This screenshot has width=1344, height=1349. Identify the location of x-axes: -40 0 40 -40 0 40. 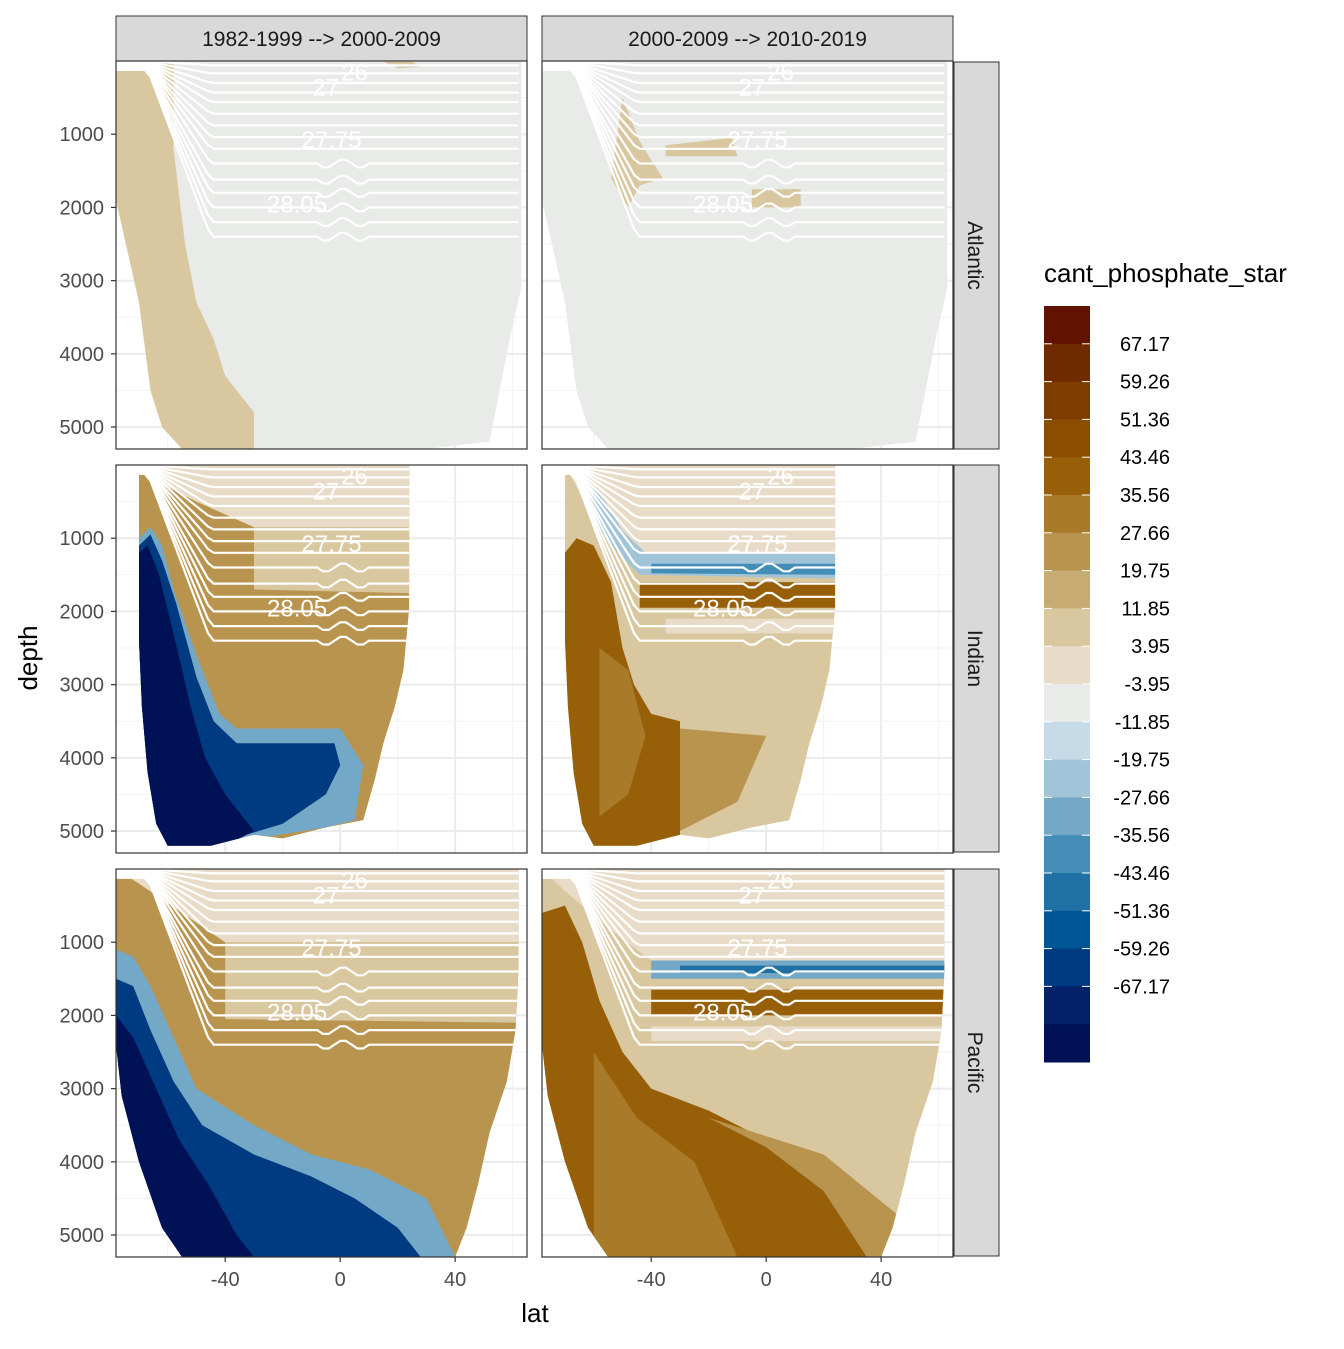
(551, 1274).